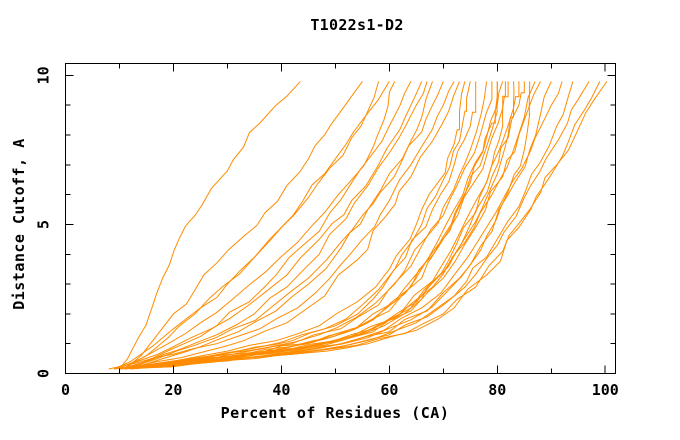  Describe the element at coordinates (65, 390) in the screenshot. I see `x-tick-label: 0` at that location.